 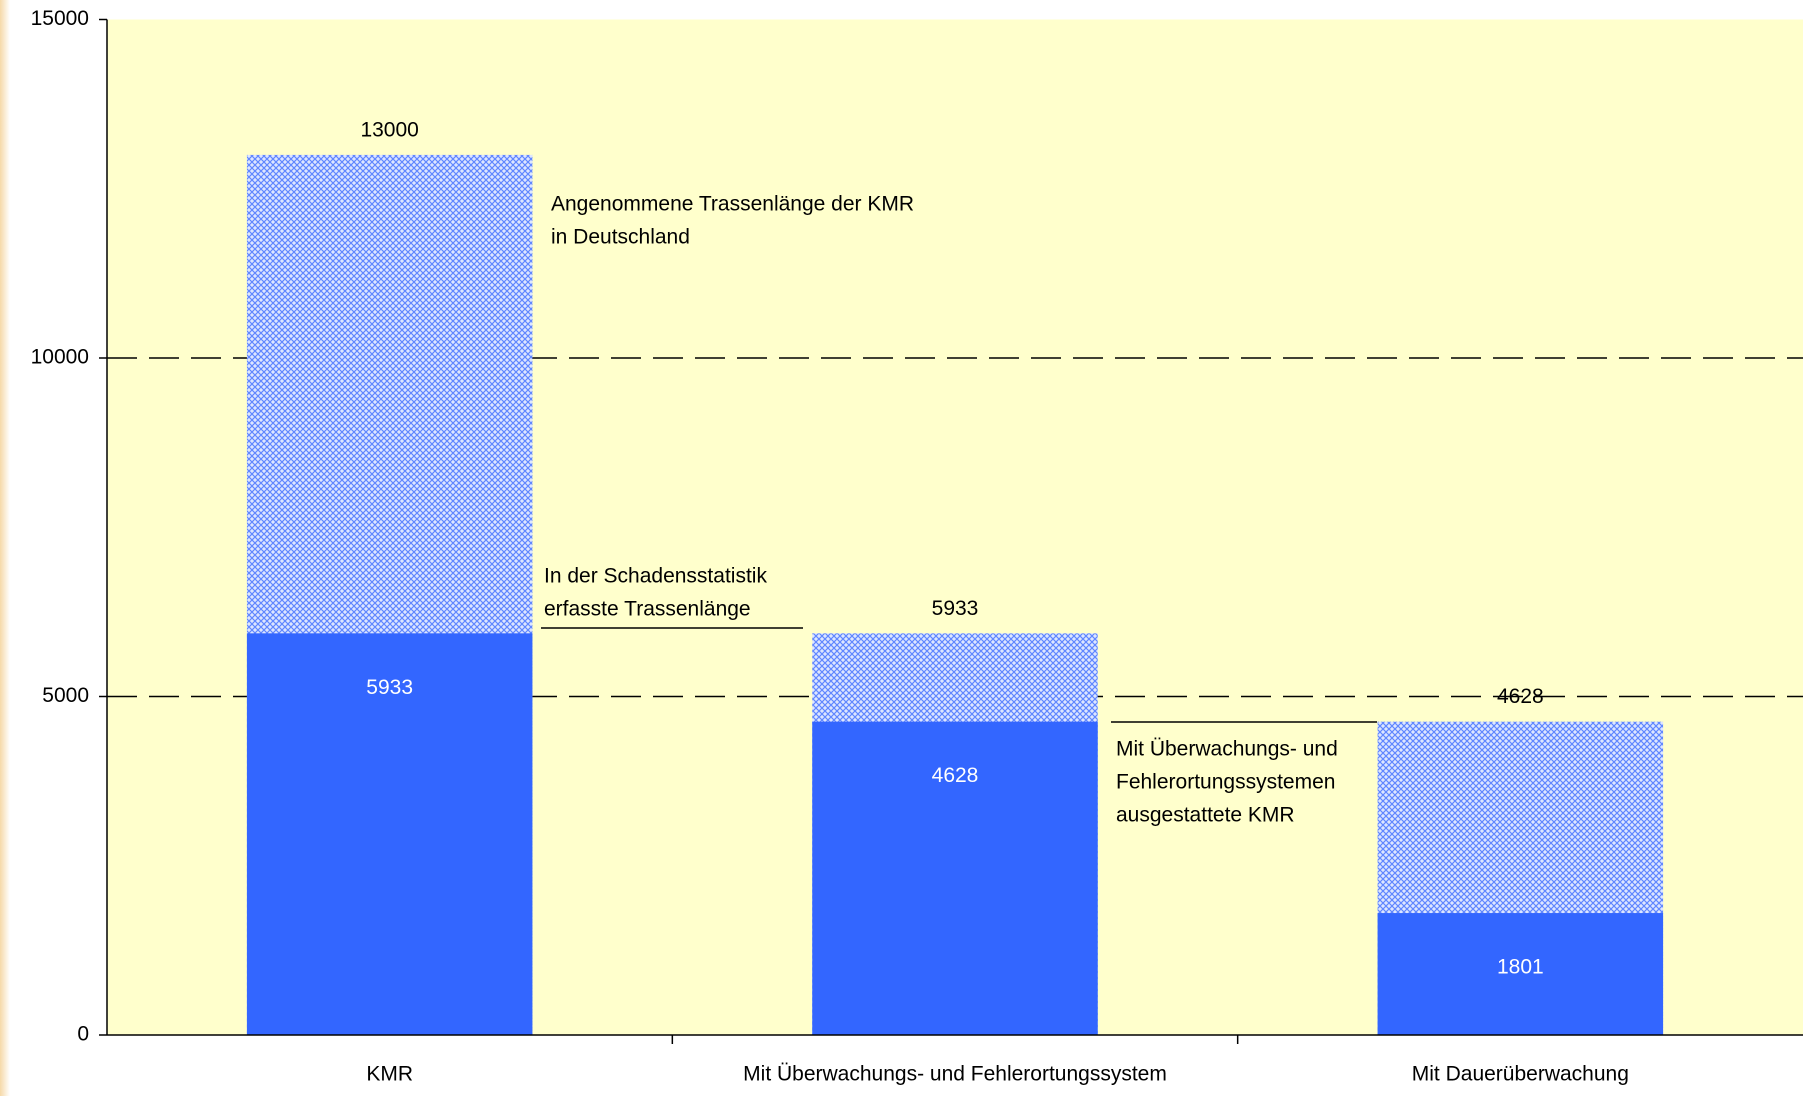 I want to click on annotation: in Deutschland, so click(x=620, y=237).